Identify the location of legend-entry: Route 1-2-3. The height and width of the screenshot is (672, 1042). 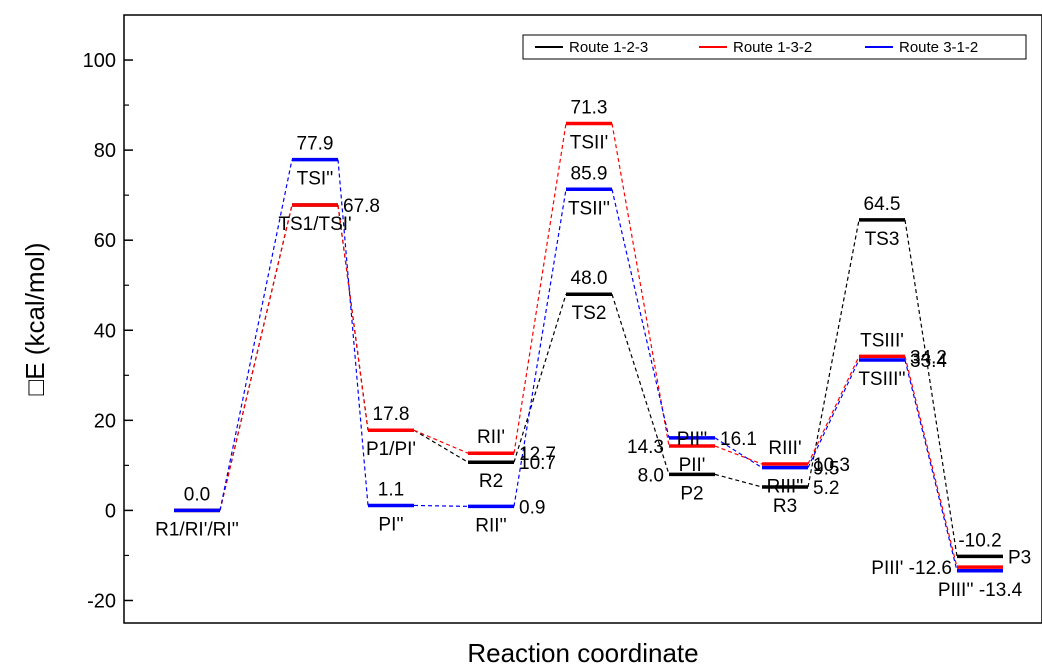
(608, 47).